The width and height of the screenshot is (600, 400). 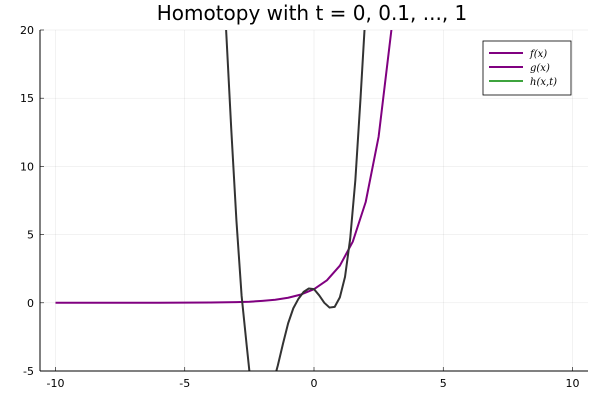 What do you see at coordinates (27, 166) in the screenshot?
I see `y-tick-label: 10` at bounding box center [27, 166].